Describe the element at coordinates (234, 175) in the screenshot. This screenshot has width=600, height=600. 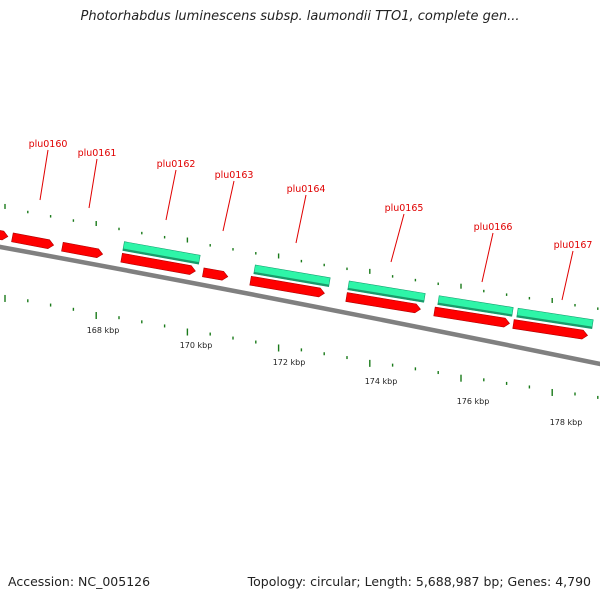
I see `gene-label: plu0163` at that location.